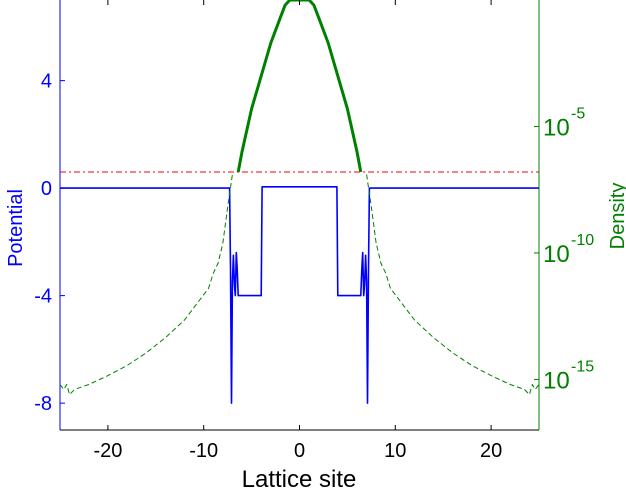 The width and height of the screenshot is (626, 498). What do you see at coordinates (203, 451) in the screenshot?
I see `x-tick-label: -10` at bounding box center [203, 451].